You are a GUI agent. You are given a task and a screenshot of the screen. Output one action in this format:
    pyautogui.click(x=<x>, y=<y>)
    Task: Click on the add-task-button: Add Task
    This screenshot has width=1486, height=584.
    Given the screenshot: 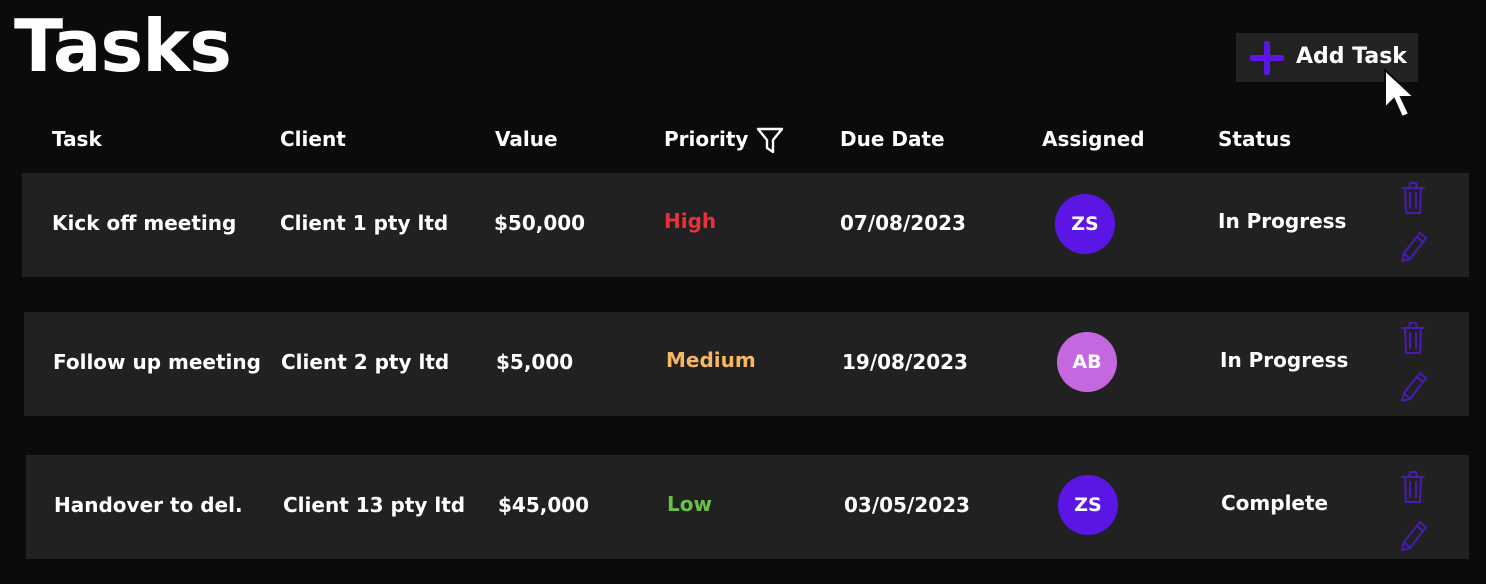 What is the action you would take?
    pyautogui.click(x=1327, y=57)
    